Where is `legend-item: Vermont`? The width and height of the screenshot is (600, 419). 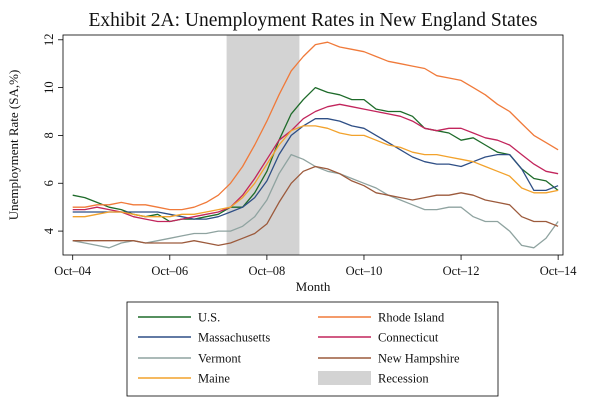
legend-item: Vermont is located at coordinates (190, 359).